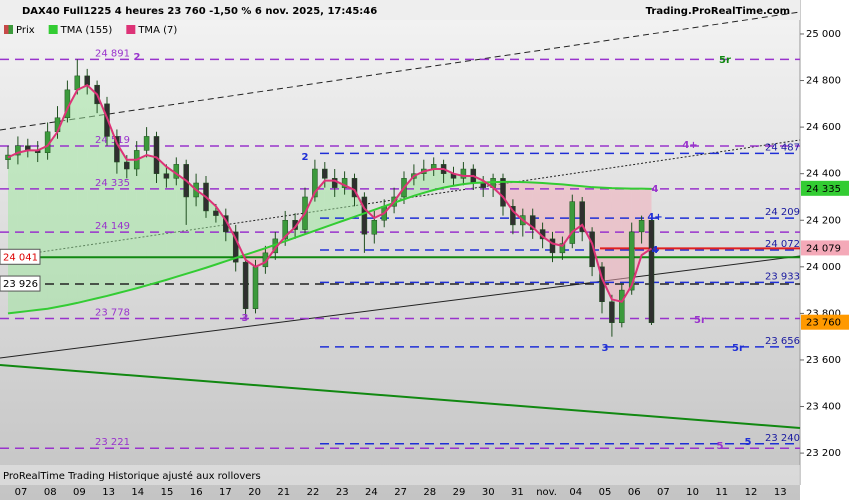 This screenshot has height=500, width=850. What do you see at coordinates (721, 492) in the screenshot?
I see `x-tick-label: 11` at bounding box center [721, 492].